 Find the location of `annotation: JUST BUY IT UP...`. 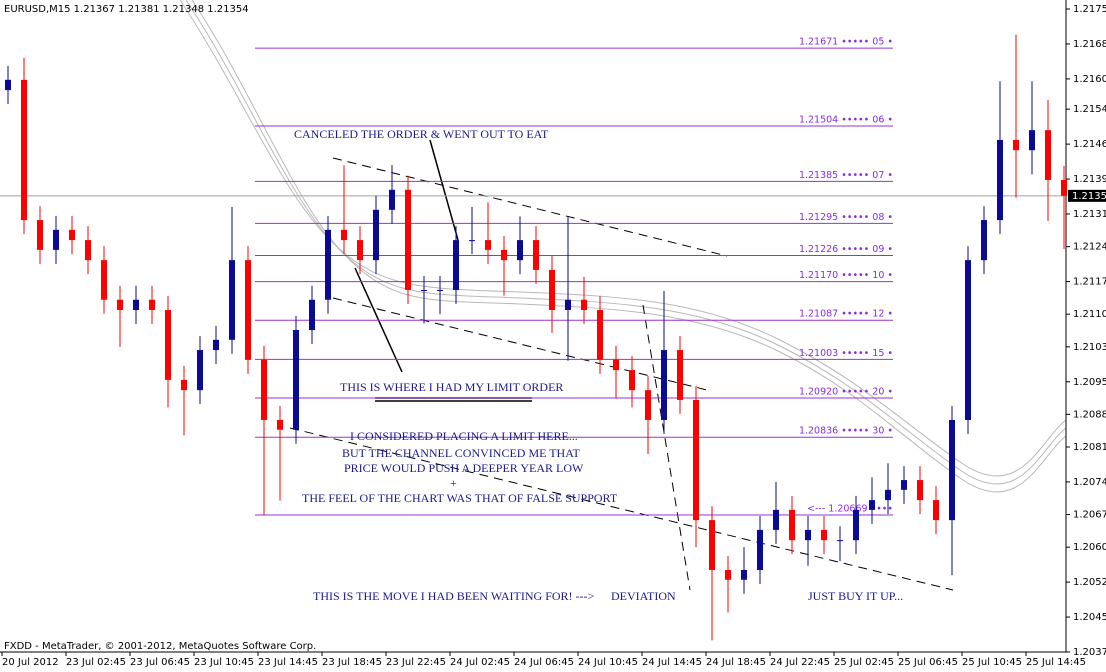

annotation: JUST BUY IT UP... is located at coordinates (855, 596).